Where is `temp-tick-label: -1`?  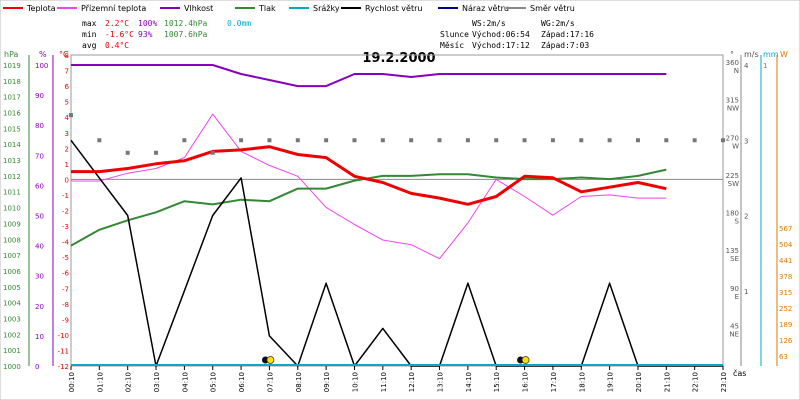
temp-tick-label: -1 is located at coordinates (65, 196).